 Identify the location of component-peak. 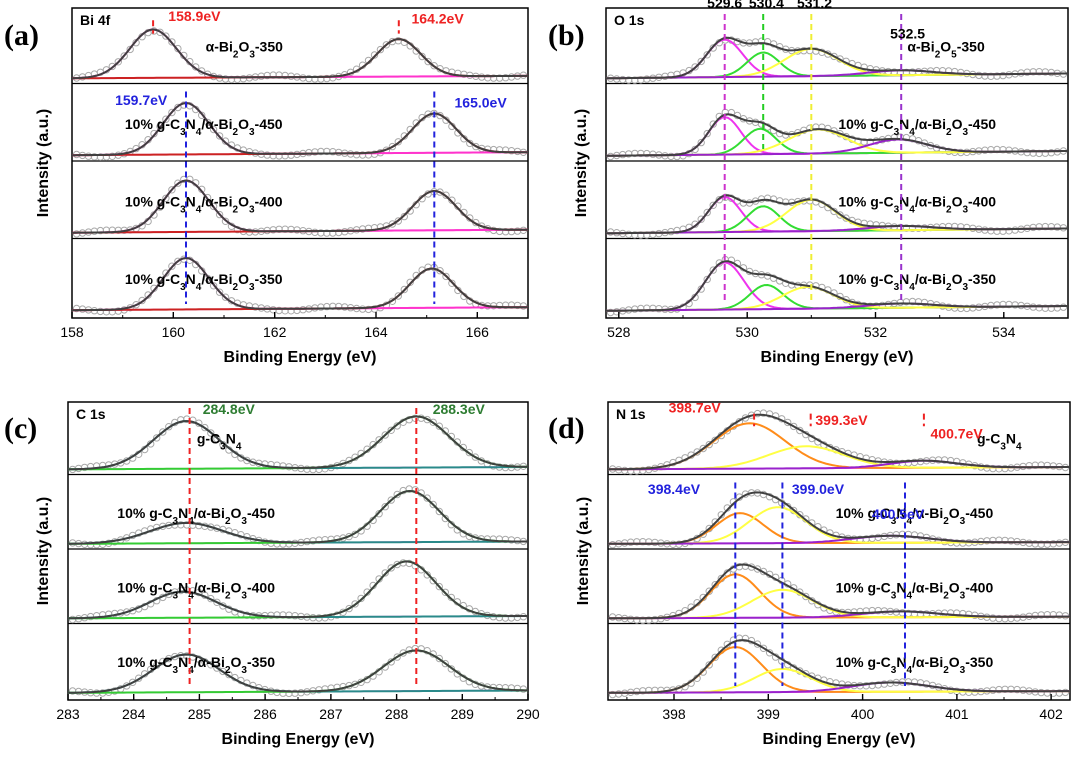
(298, 443).